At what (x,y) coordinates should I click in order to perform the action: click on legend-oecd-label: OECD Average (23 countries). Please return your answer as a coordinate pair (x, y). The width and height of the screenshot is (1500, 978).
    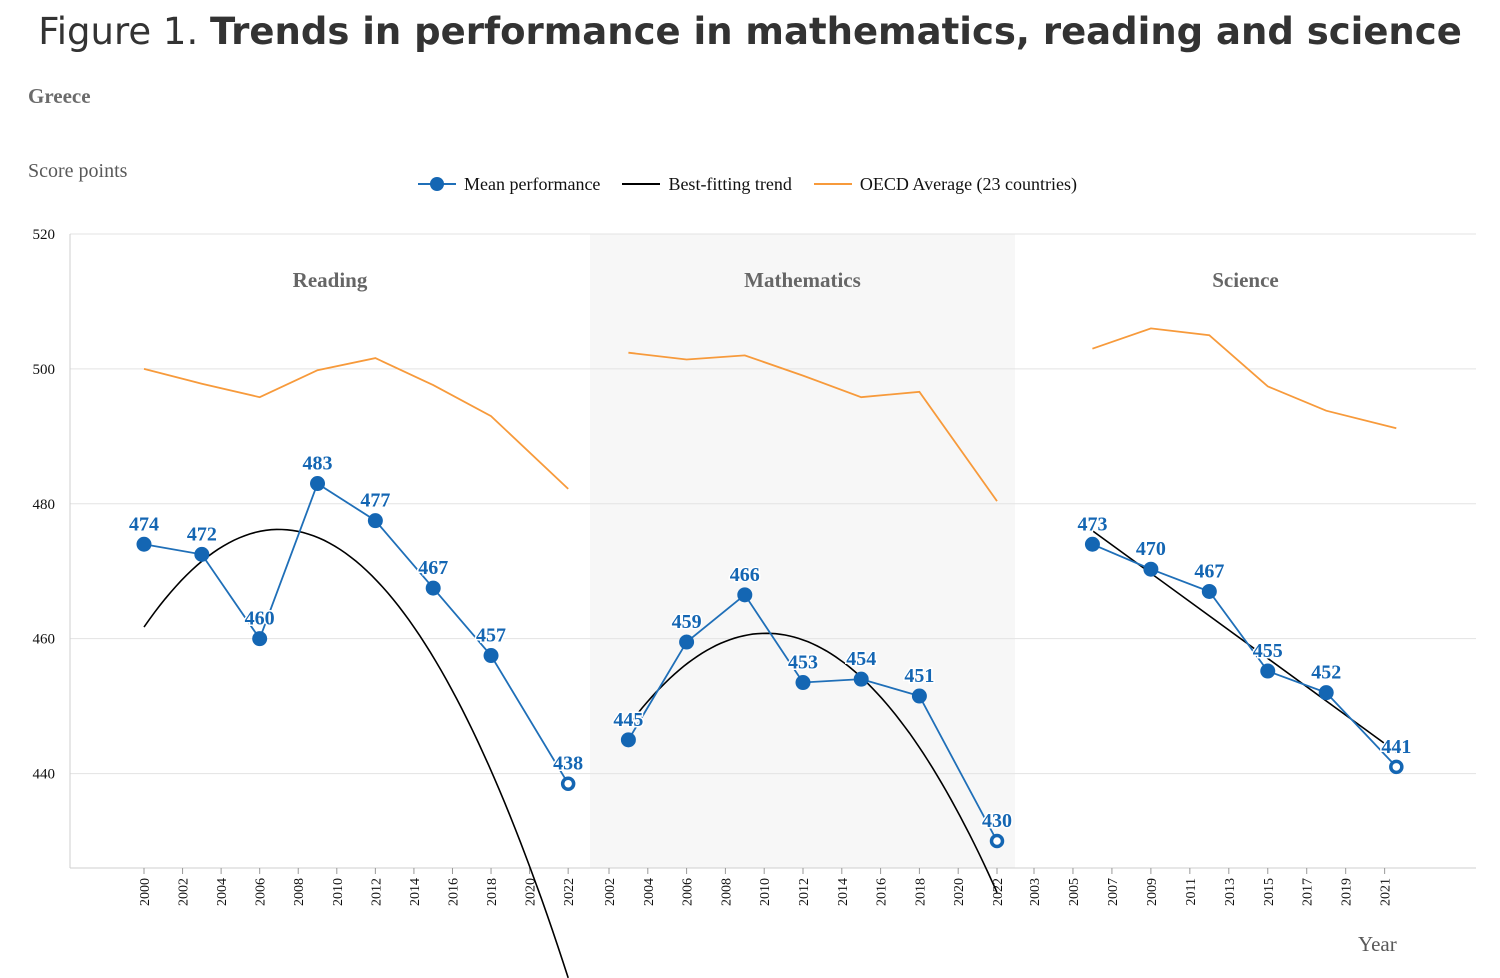
    Looking at the image, I should click on (968, 183).